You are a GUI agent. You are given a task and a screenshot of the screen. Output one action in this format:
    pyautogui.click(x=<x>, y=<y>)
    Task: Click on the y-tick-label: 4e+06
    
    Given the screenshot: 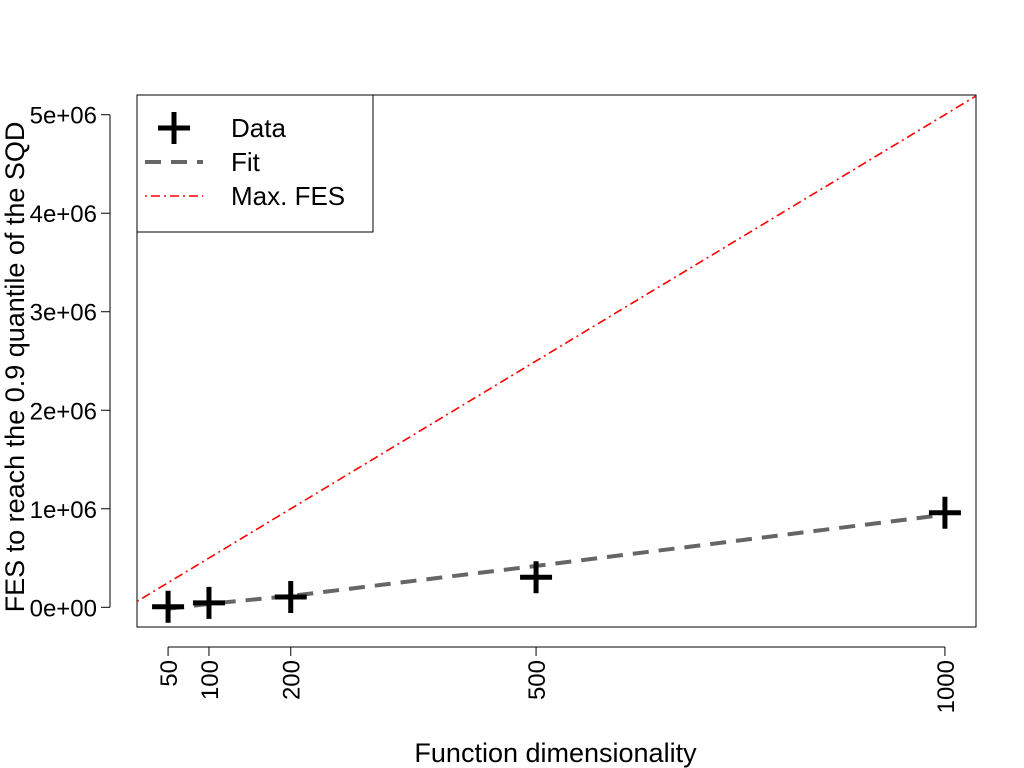 What is the action you would take?
    pyautogui.click(x=63, y=214)
    